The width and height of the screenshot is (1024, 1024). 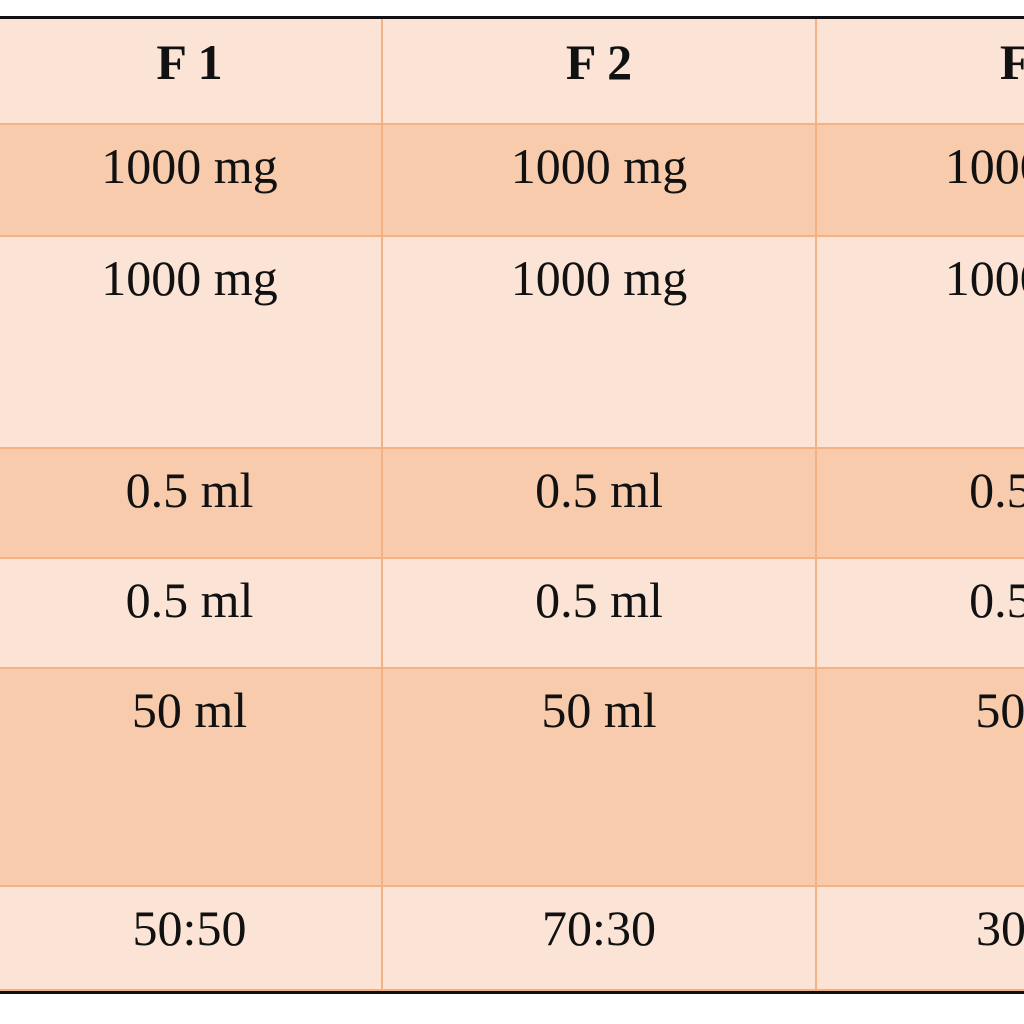 What do you see at coordinates (191, 939) in the screenshot?
I see `table-cell: 50:50` at bounding box center [191, 939].